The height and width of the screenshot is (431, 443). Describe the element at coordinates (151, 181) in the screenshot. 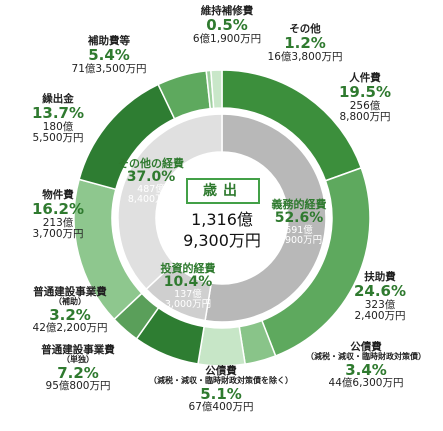

I see `label-sonota-no-keihi: その他の経費 37.0% 487億 8,400万円` at that location.